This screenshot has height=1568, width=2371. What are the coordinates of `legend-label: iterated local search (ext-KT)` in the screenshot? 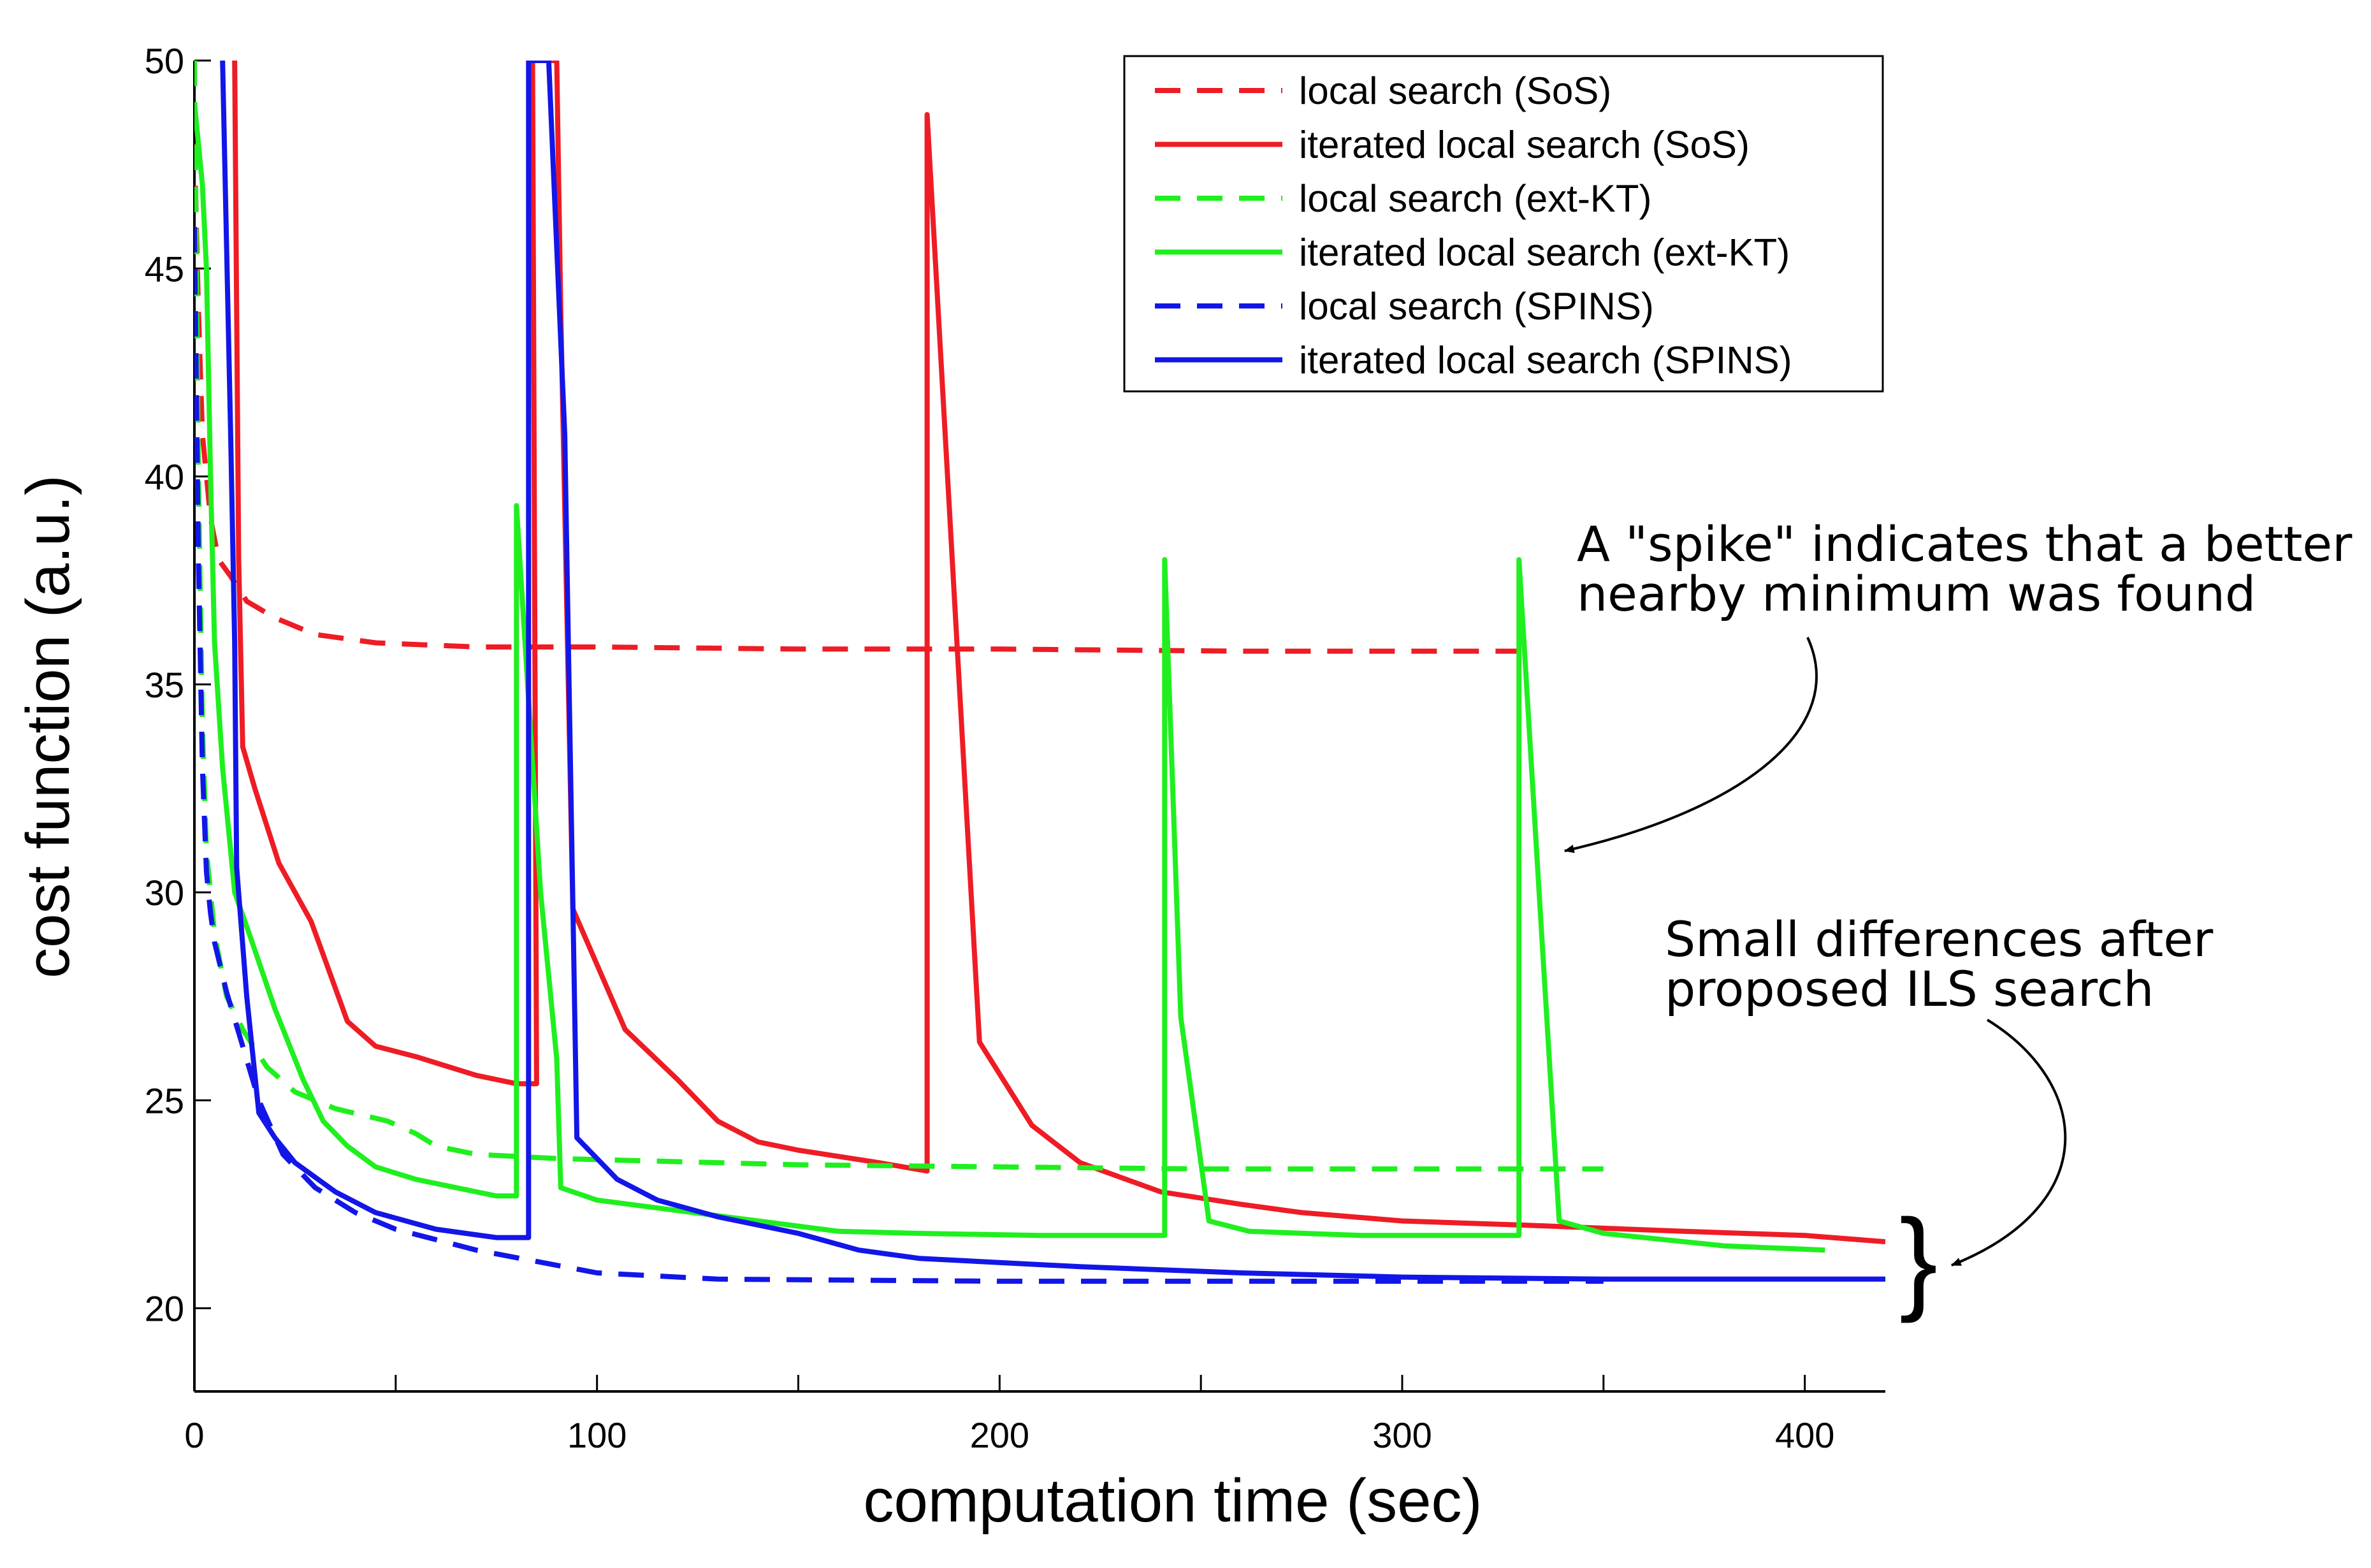 It's located at (1544, 253).